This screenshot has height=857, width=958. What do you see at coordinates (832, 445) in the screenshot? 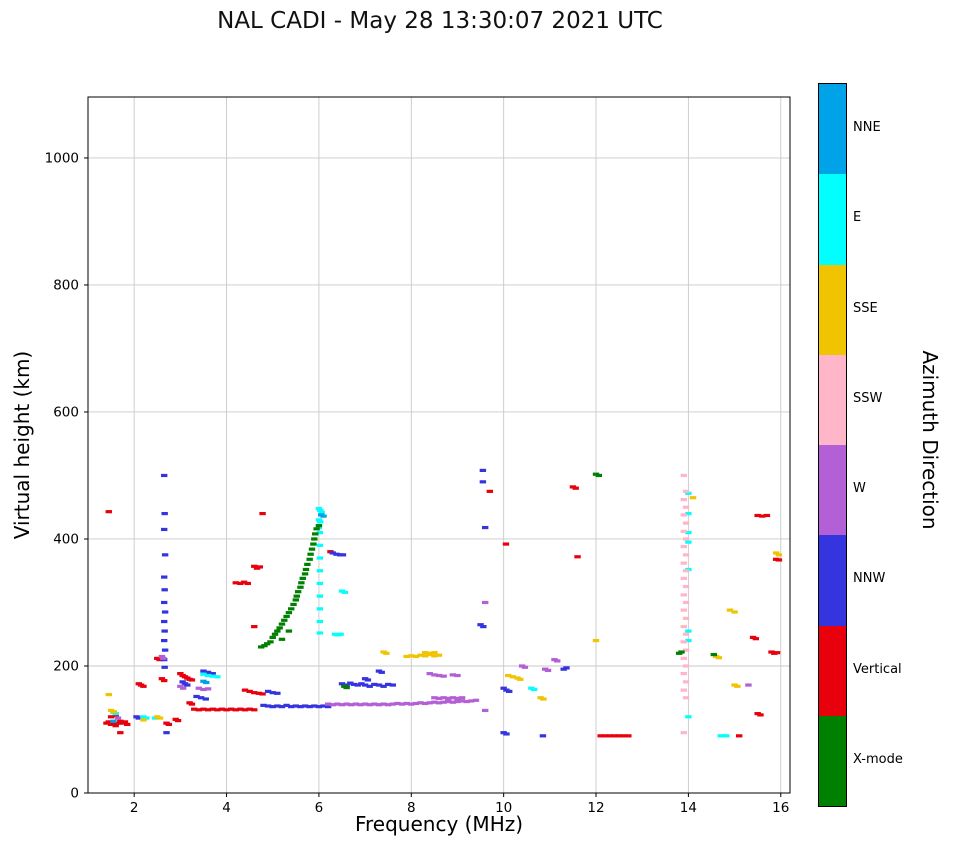
I see `colorbar` at bounding box center [832, 445].